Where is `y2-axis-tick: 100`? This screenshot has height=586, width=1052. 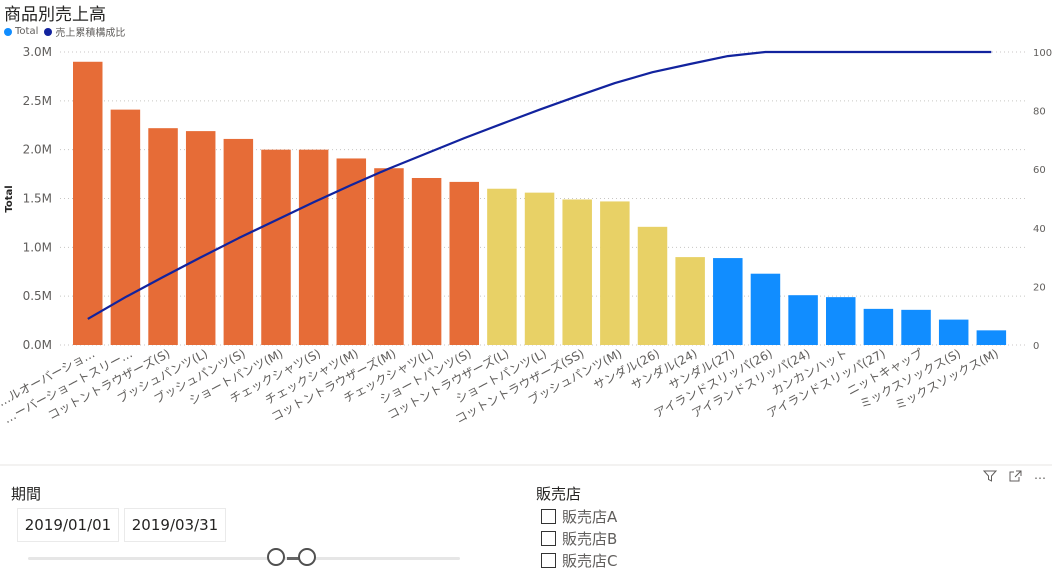 y2-axis-tick: 100 is located at coordinates (1042, 53).